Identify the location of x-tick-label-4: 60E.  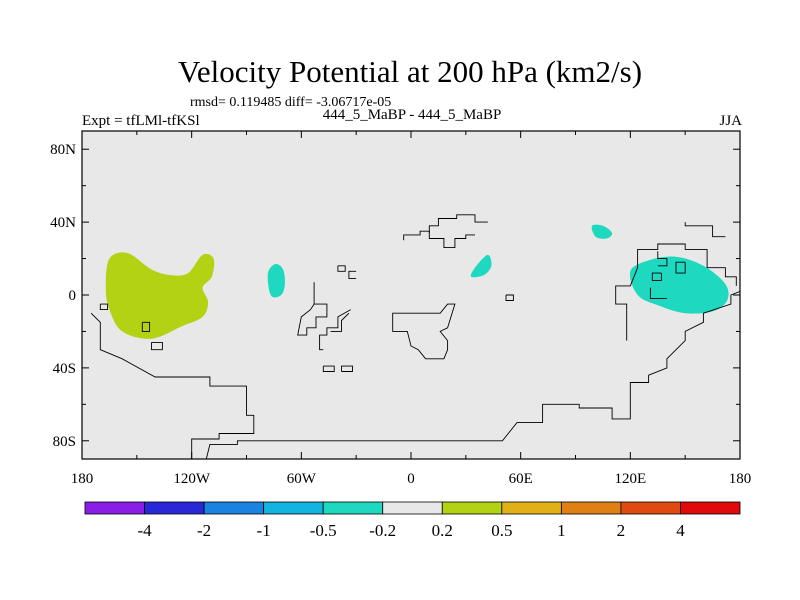
(521, 479).